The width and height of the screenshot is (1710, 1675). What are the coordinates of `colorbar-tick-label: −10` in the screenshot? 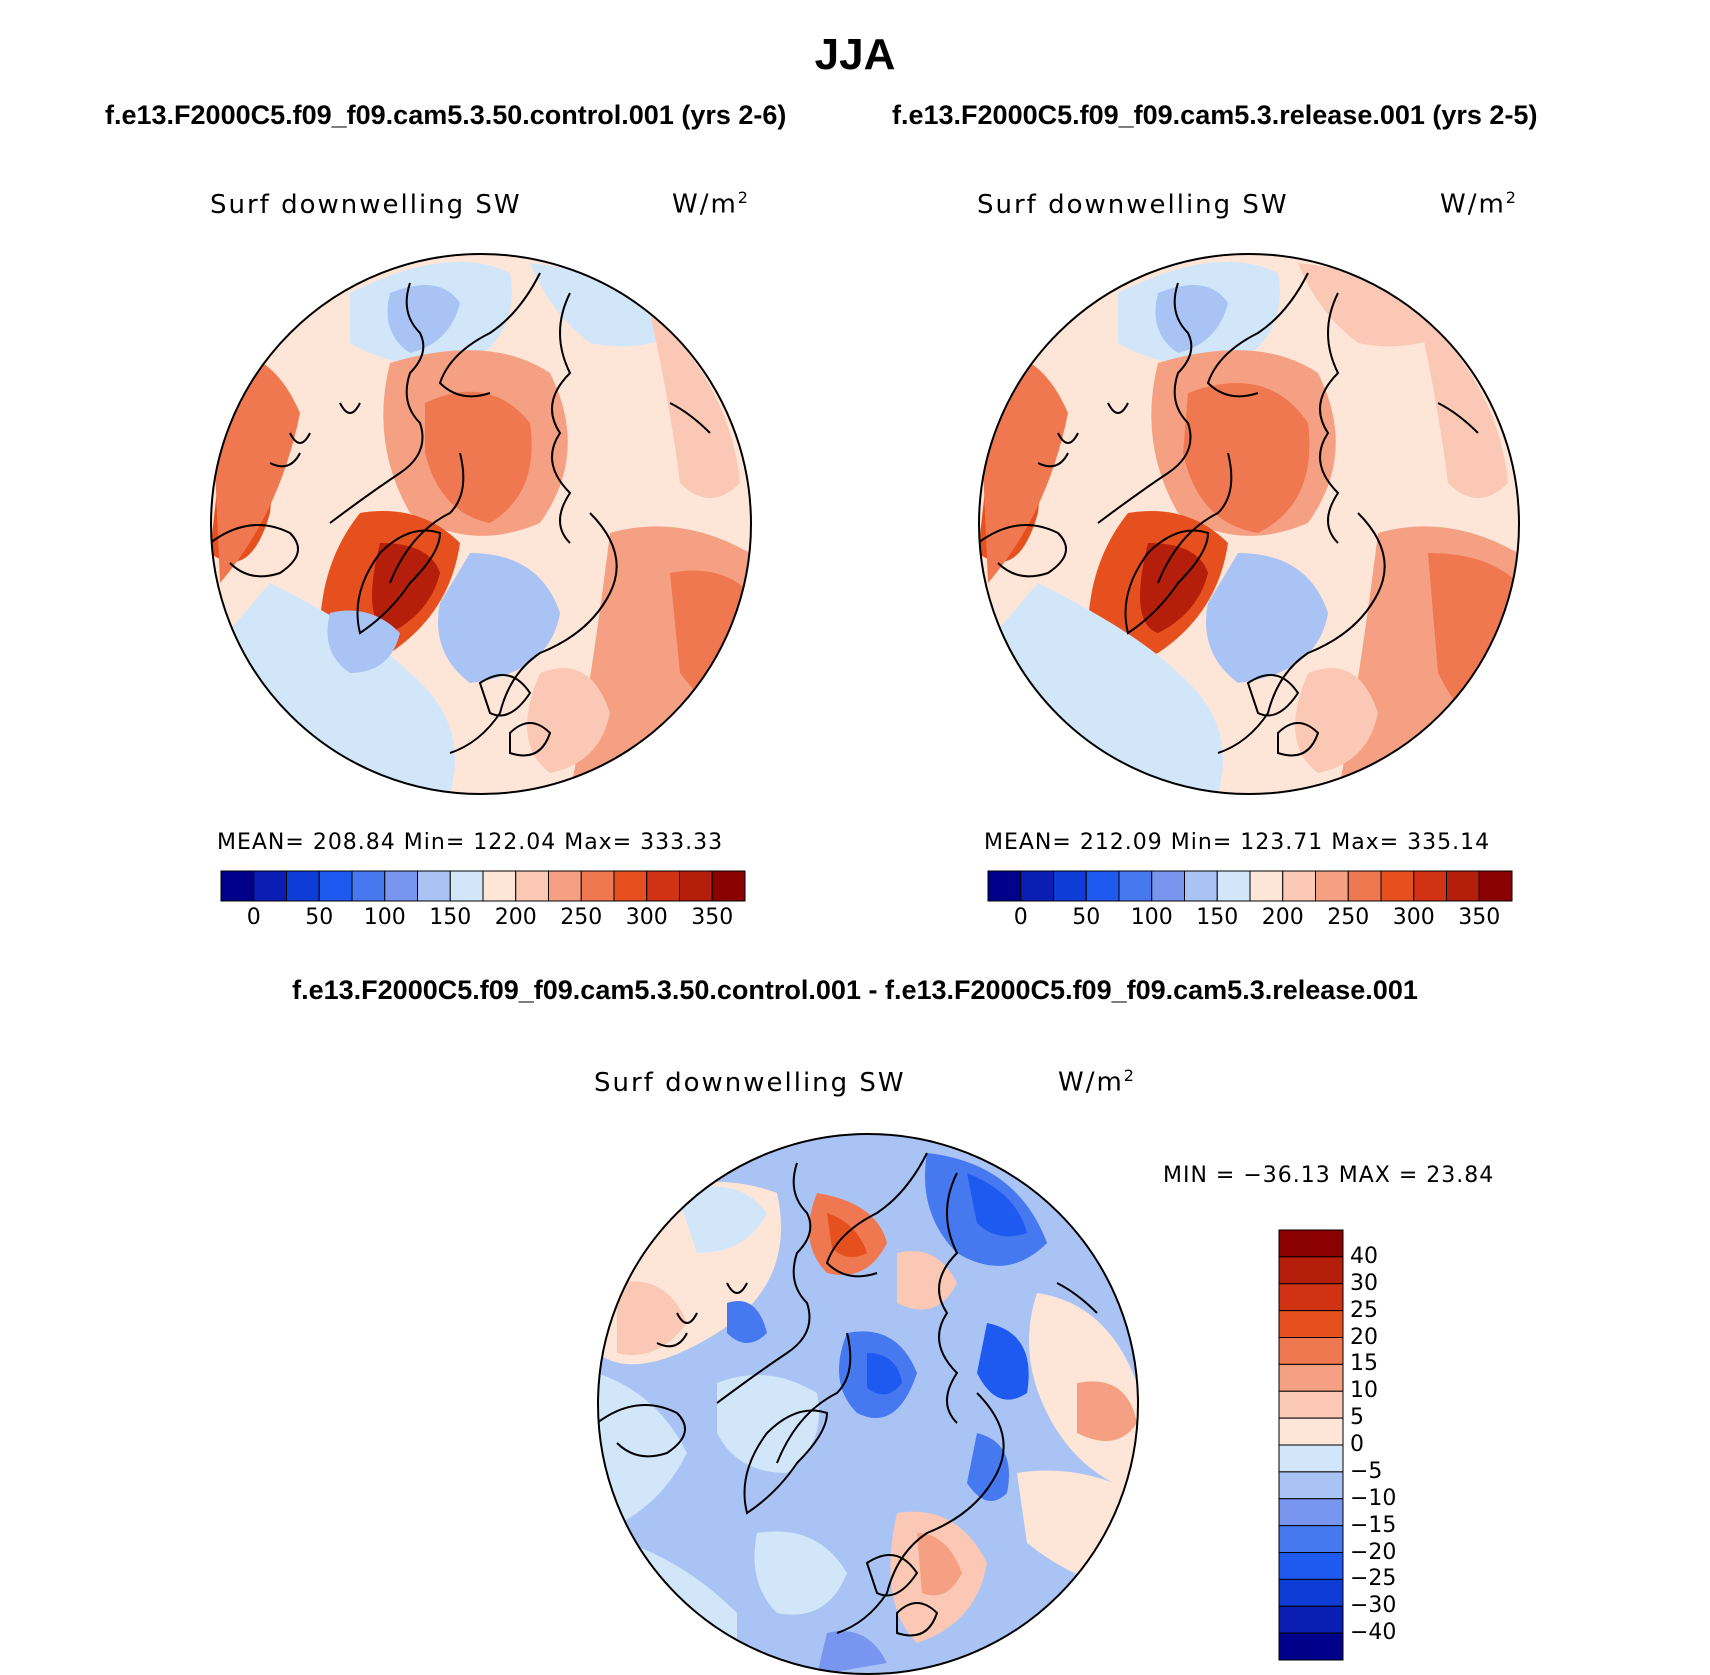 It's located at (1373, 1498).